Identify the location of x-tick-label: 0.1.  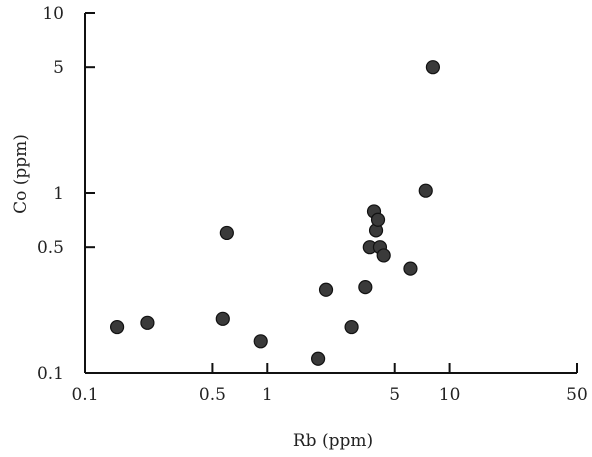
(84, 395).